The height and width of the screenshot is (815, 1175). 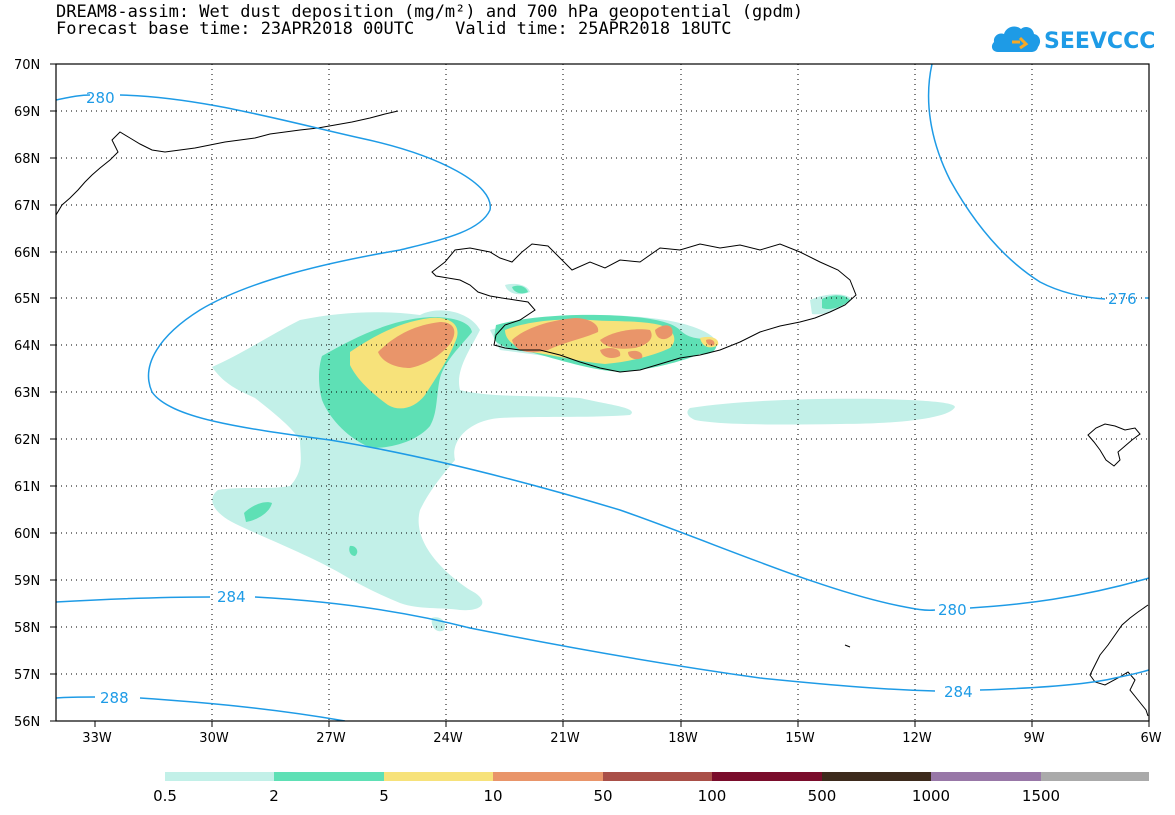 What do you see at coordinates (27, 581) in the screenshot?
I see `lat-label: 59N` at bounding box center [27, 581].